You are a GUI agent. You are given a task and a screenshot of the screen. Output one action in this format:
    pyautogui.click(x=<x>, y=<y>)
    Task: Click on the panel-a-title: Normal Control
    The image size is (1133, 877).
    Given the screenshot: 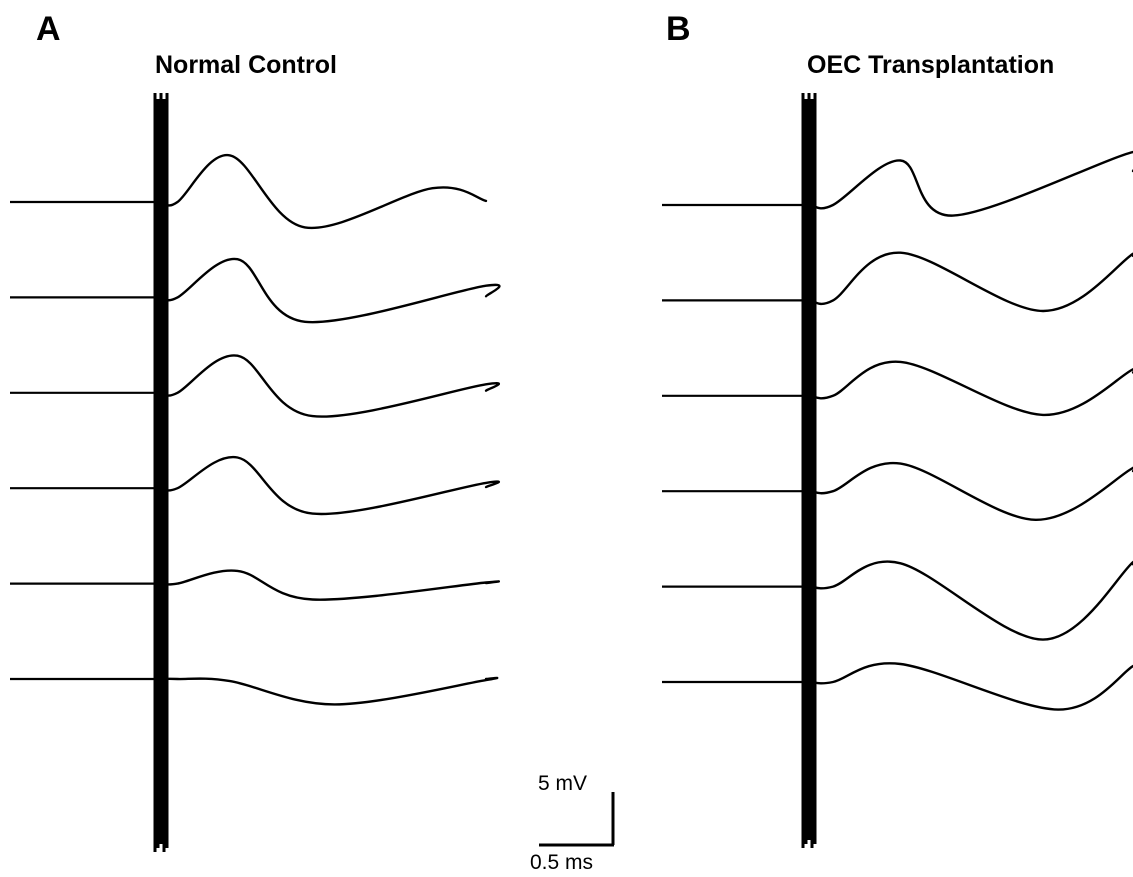 What is the action you would take?
    pyautogui.click(x=246, y=65)
    